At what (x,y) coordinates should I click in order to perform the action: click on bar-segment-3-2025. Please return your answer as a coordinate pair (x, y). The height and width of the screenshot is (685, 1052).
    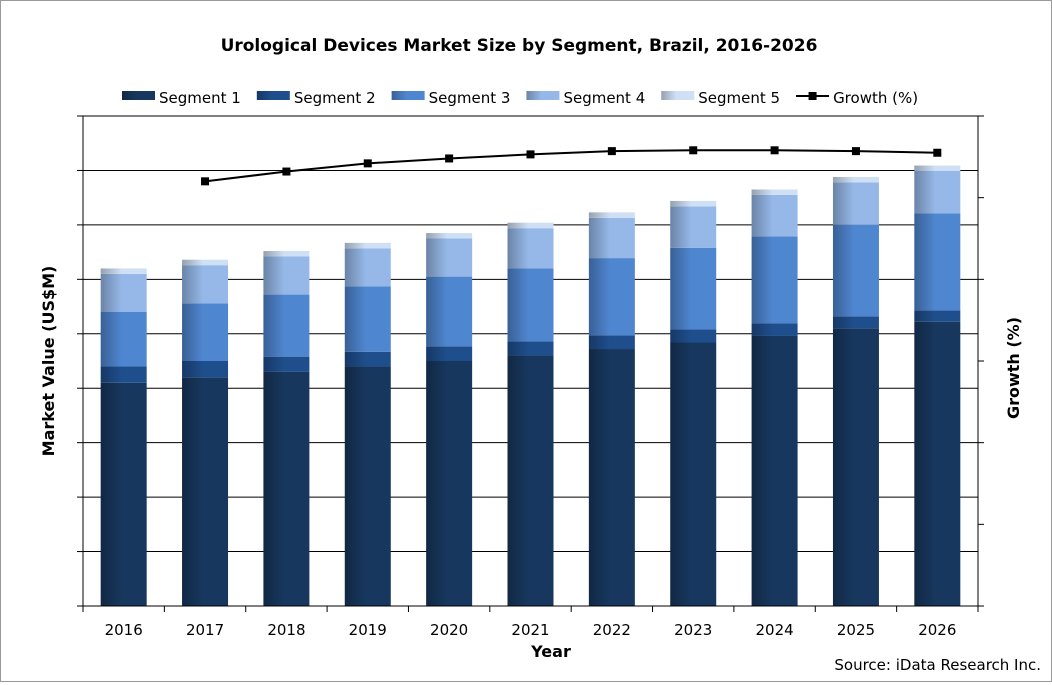
    Looking at the image, I should click on (855, 270).